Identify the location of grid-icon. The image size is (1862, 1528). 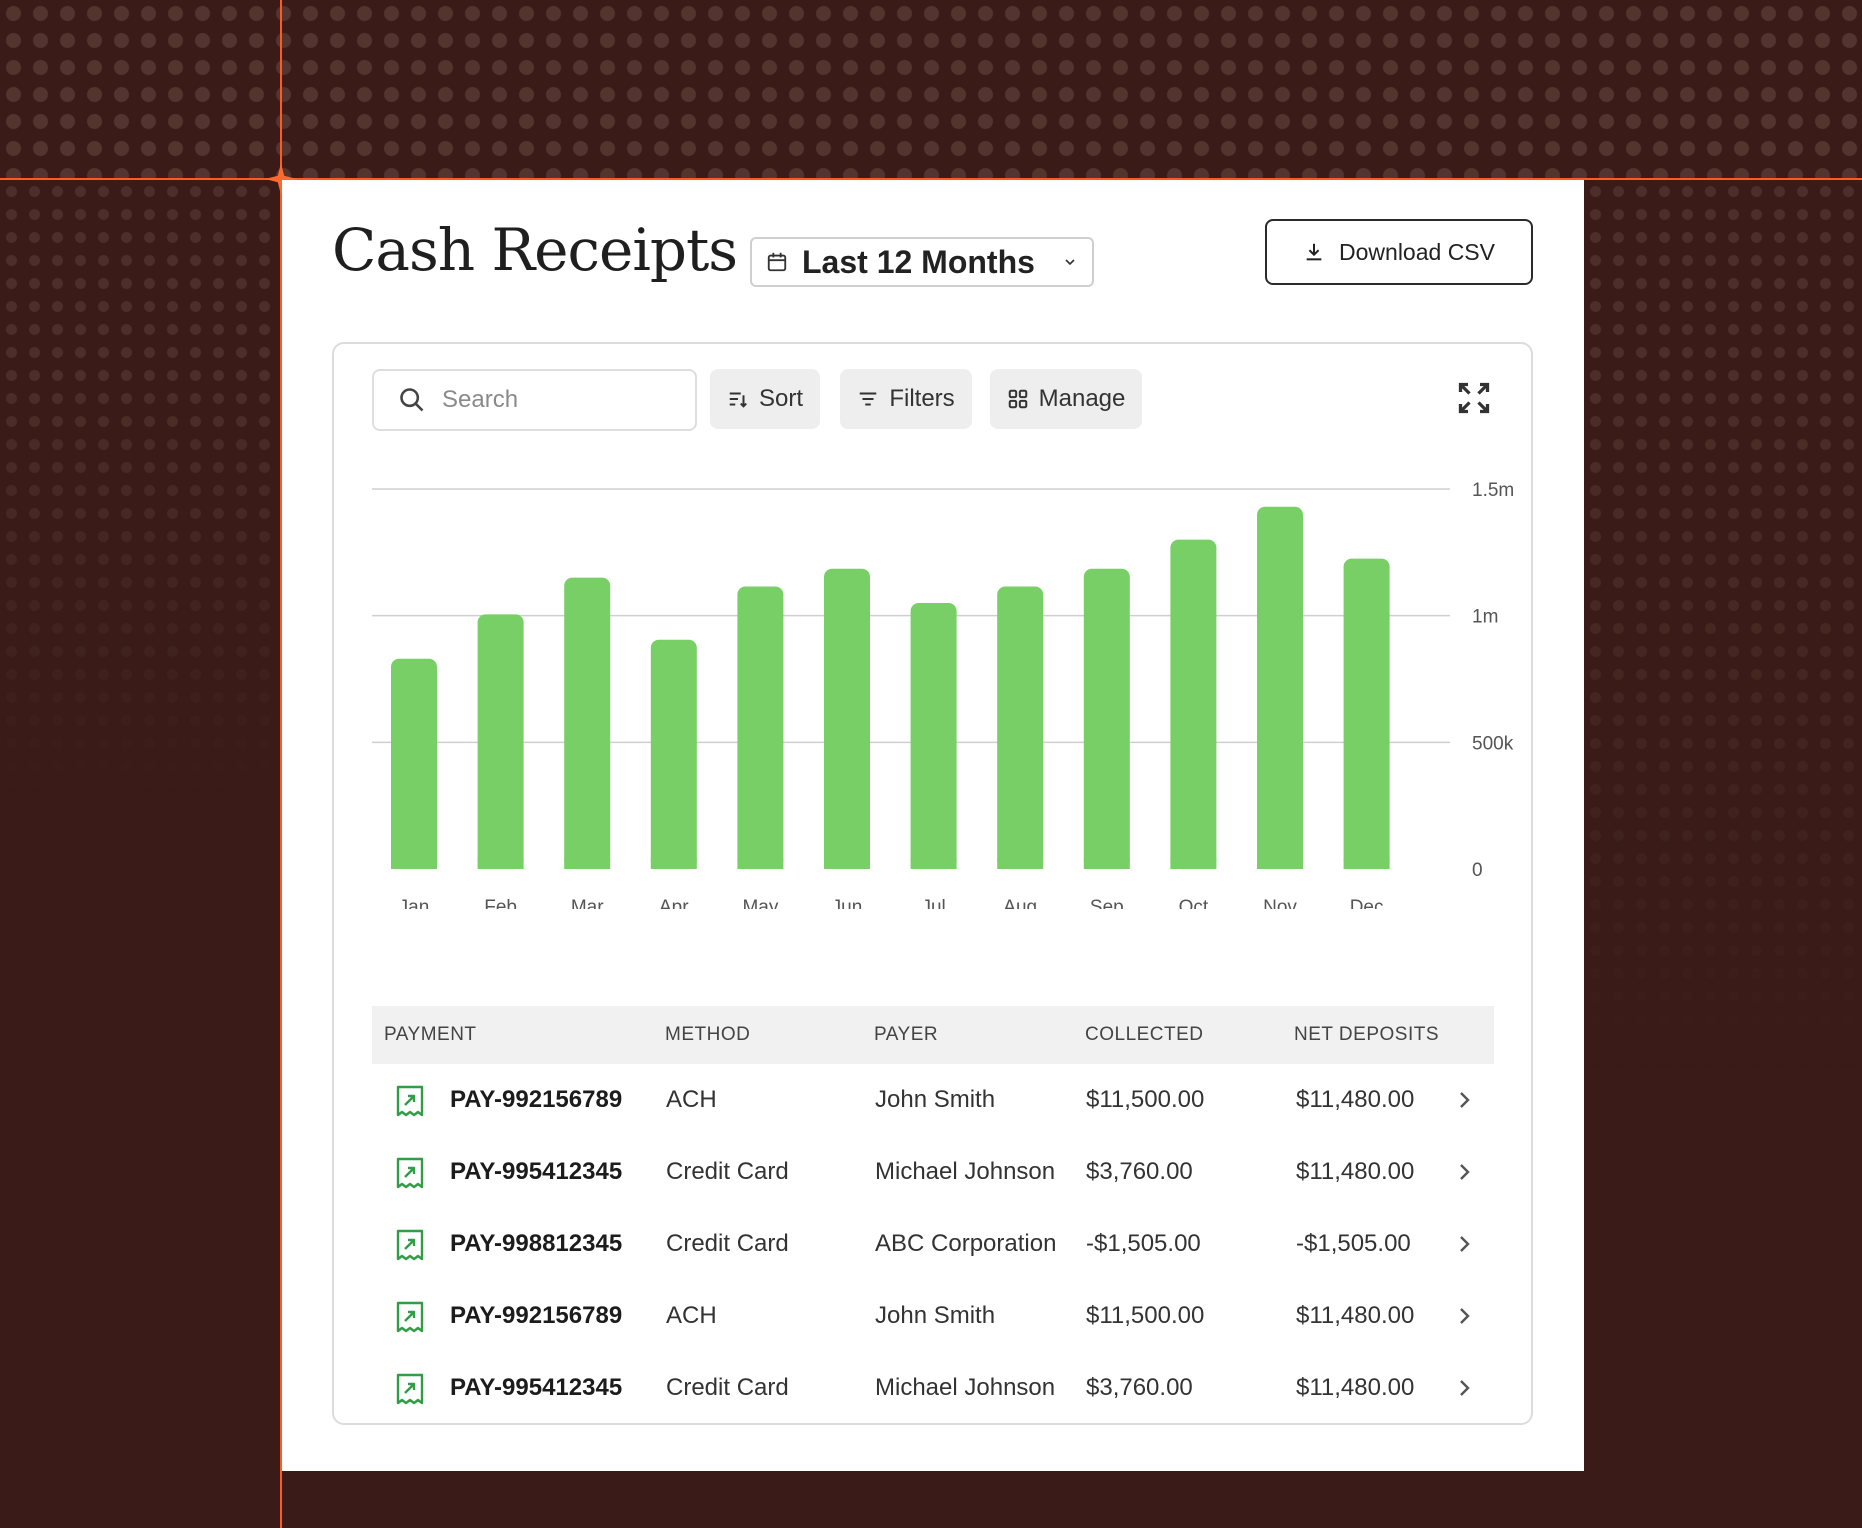
(1017, 399).